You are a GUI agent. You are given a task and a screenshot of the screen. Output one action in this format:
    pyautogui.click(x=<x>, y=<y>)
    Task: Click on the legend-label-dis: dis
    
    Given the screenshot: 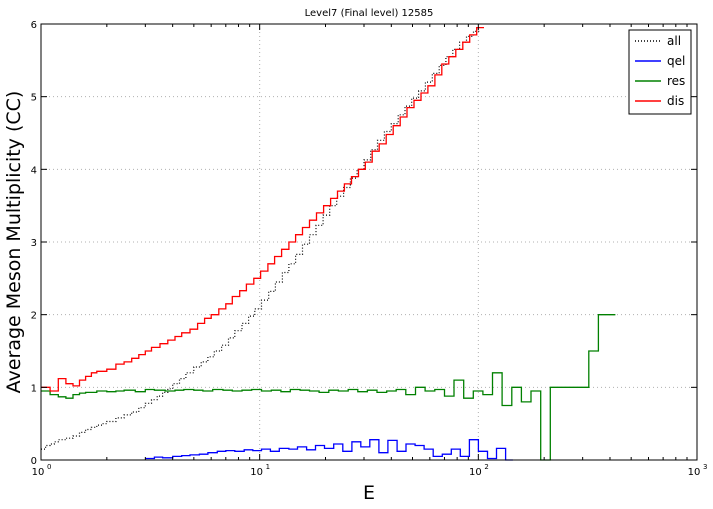 What is the action you would take?
    pyautogui.click(x=675, y=101)
    